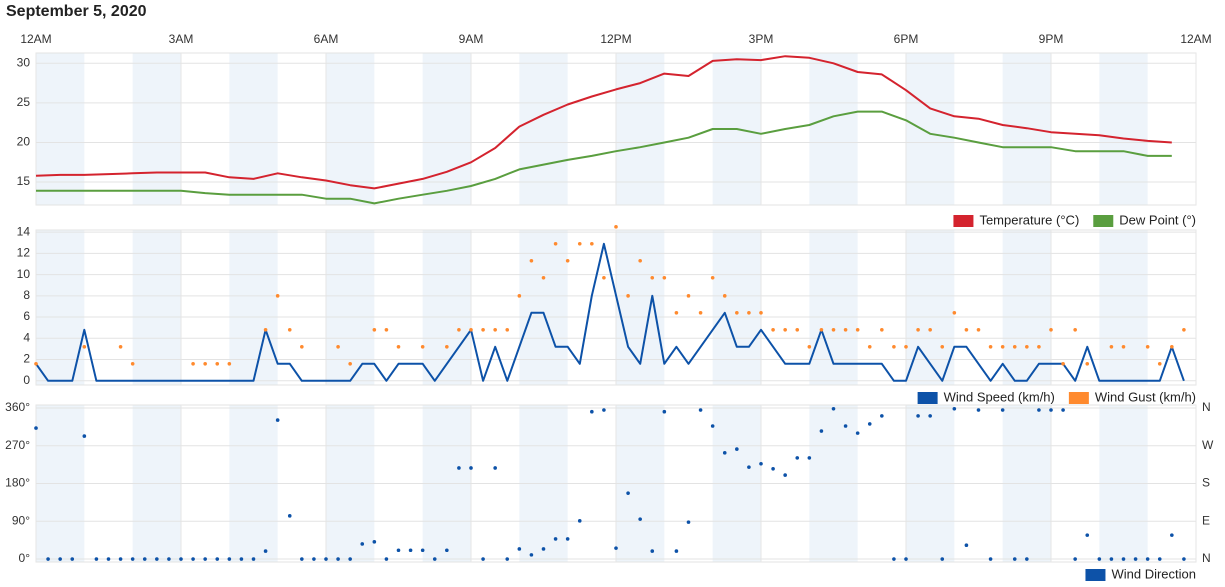 This screenshot has width=1225, height=587. I want to click on x-tick-label: 12PM, so click(615, 39).